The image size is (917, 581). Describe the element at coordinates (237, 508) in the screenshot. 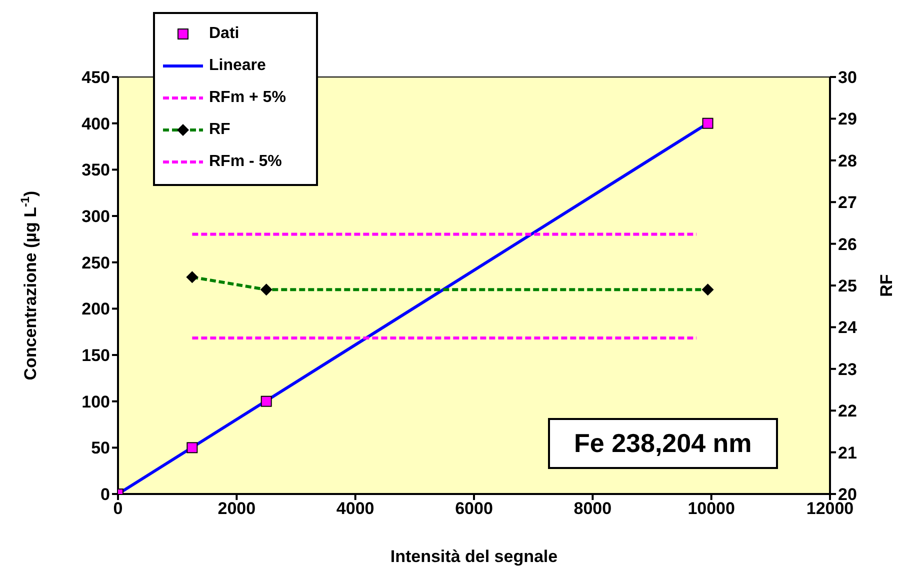

I see `x-tick-label: 2000` at that location.